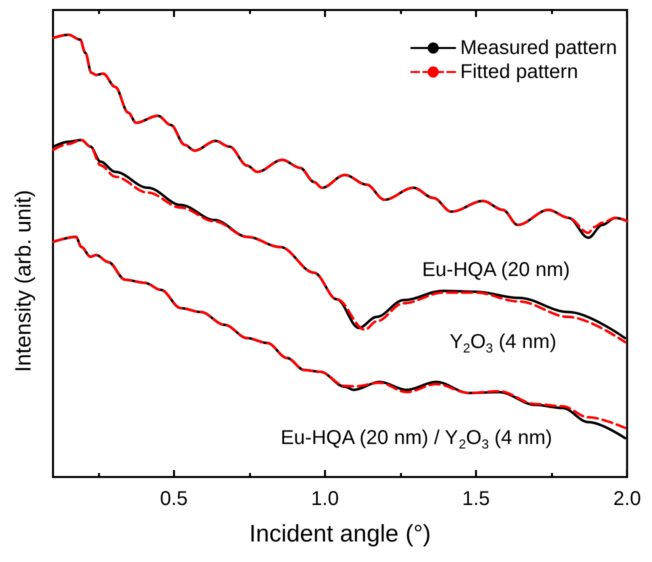 The width and height of the screenshot is (652, 562). Describe the element at coordinates (23, 281) in the screenshot. I see `y-axis-title: Intensity (arb. unit)` at that location.